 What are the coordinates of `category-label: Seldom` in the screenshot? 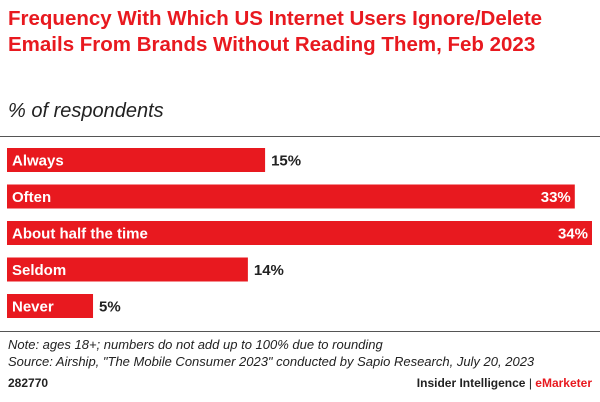 It's located at (39, 270).